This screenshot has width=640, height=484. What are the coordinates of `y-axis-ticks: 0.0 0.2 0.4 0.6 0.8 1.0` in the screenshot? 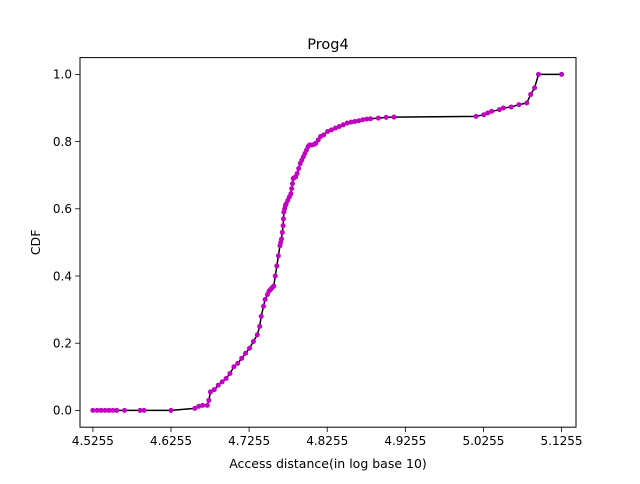 It's located at (66, 243).